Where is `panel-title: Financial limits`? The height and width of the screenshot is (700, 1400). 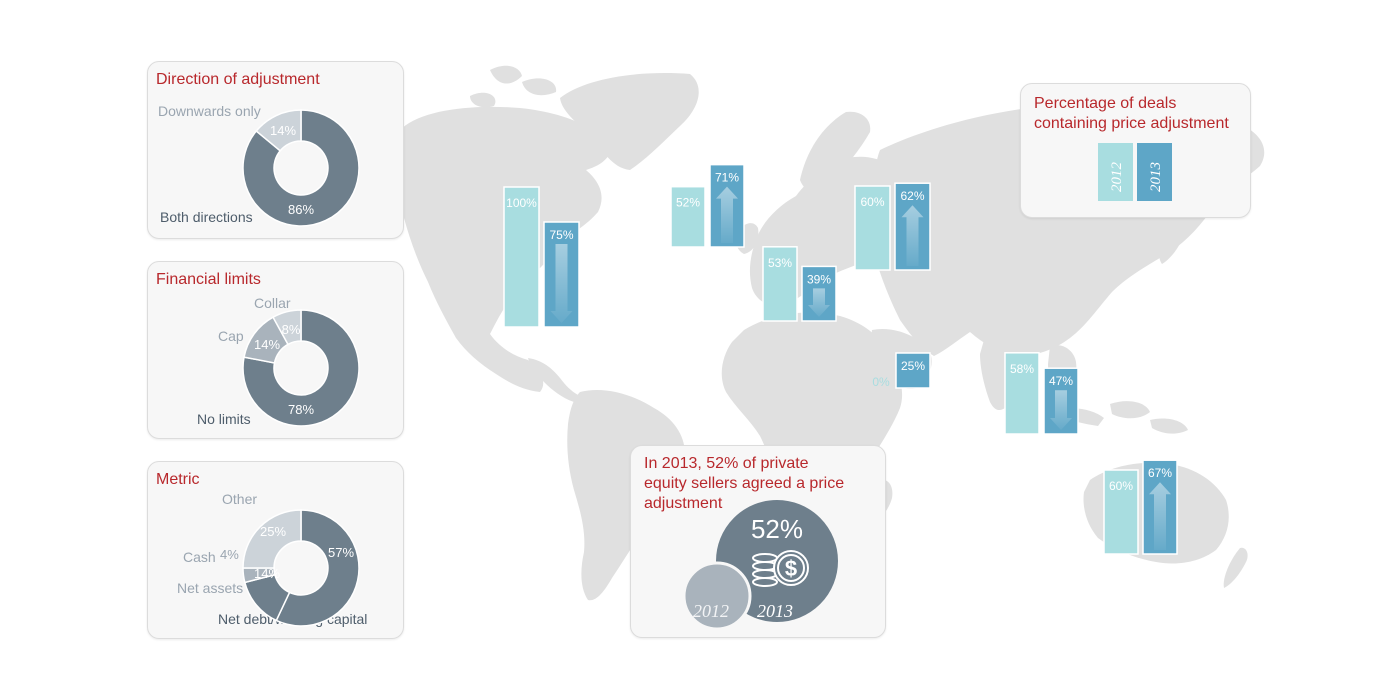
panel-title: Financial limits is located at coordinates (208, 279).